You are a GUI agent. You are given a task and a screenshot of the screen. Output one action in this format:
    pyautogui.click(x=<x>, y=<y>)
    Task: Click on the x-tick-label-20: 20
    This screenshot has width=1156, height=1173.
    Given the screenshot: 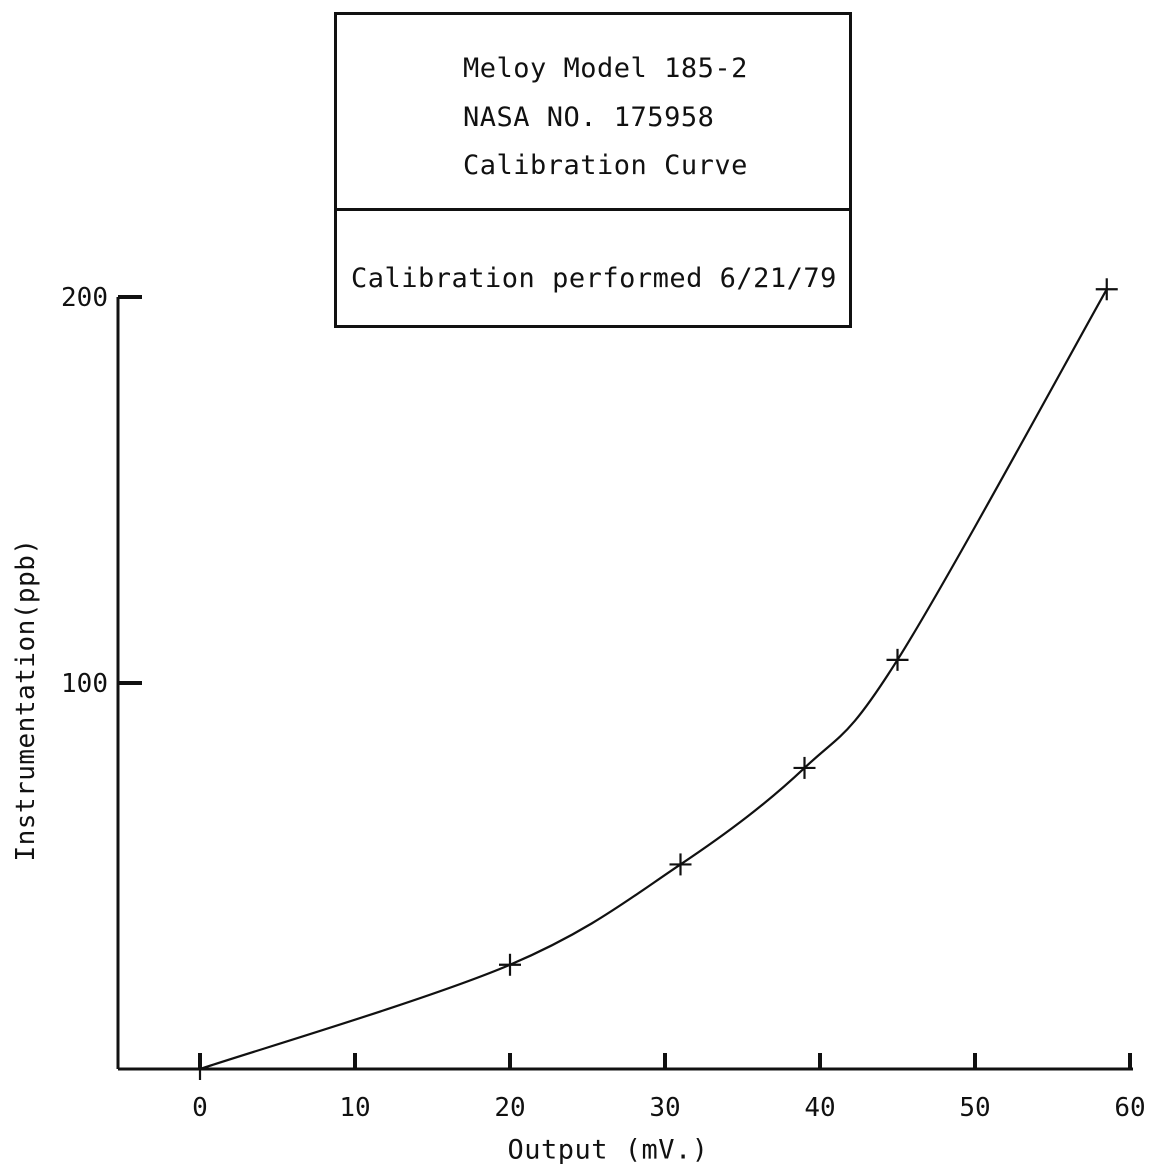 What is the action you would take?
    pyautogui.click(x=509, y=1108)
    